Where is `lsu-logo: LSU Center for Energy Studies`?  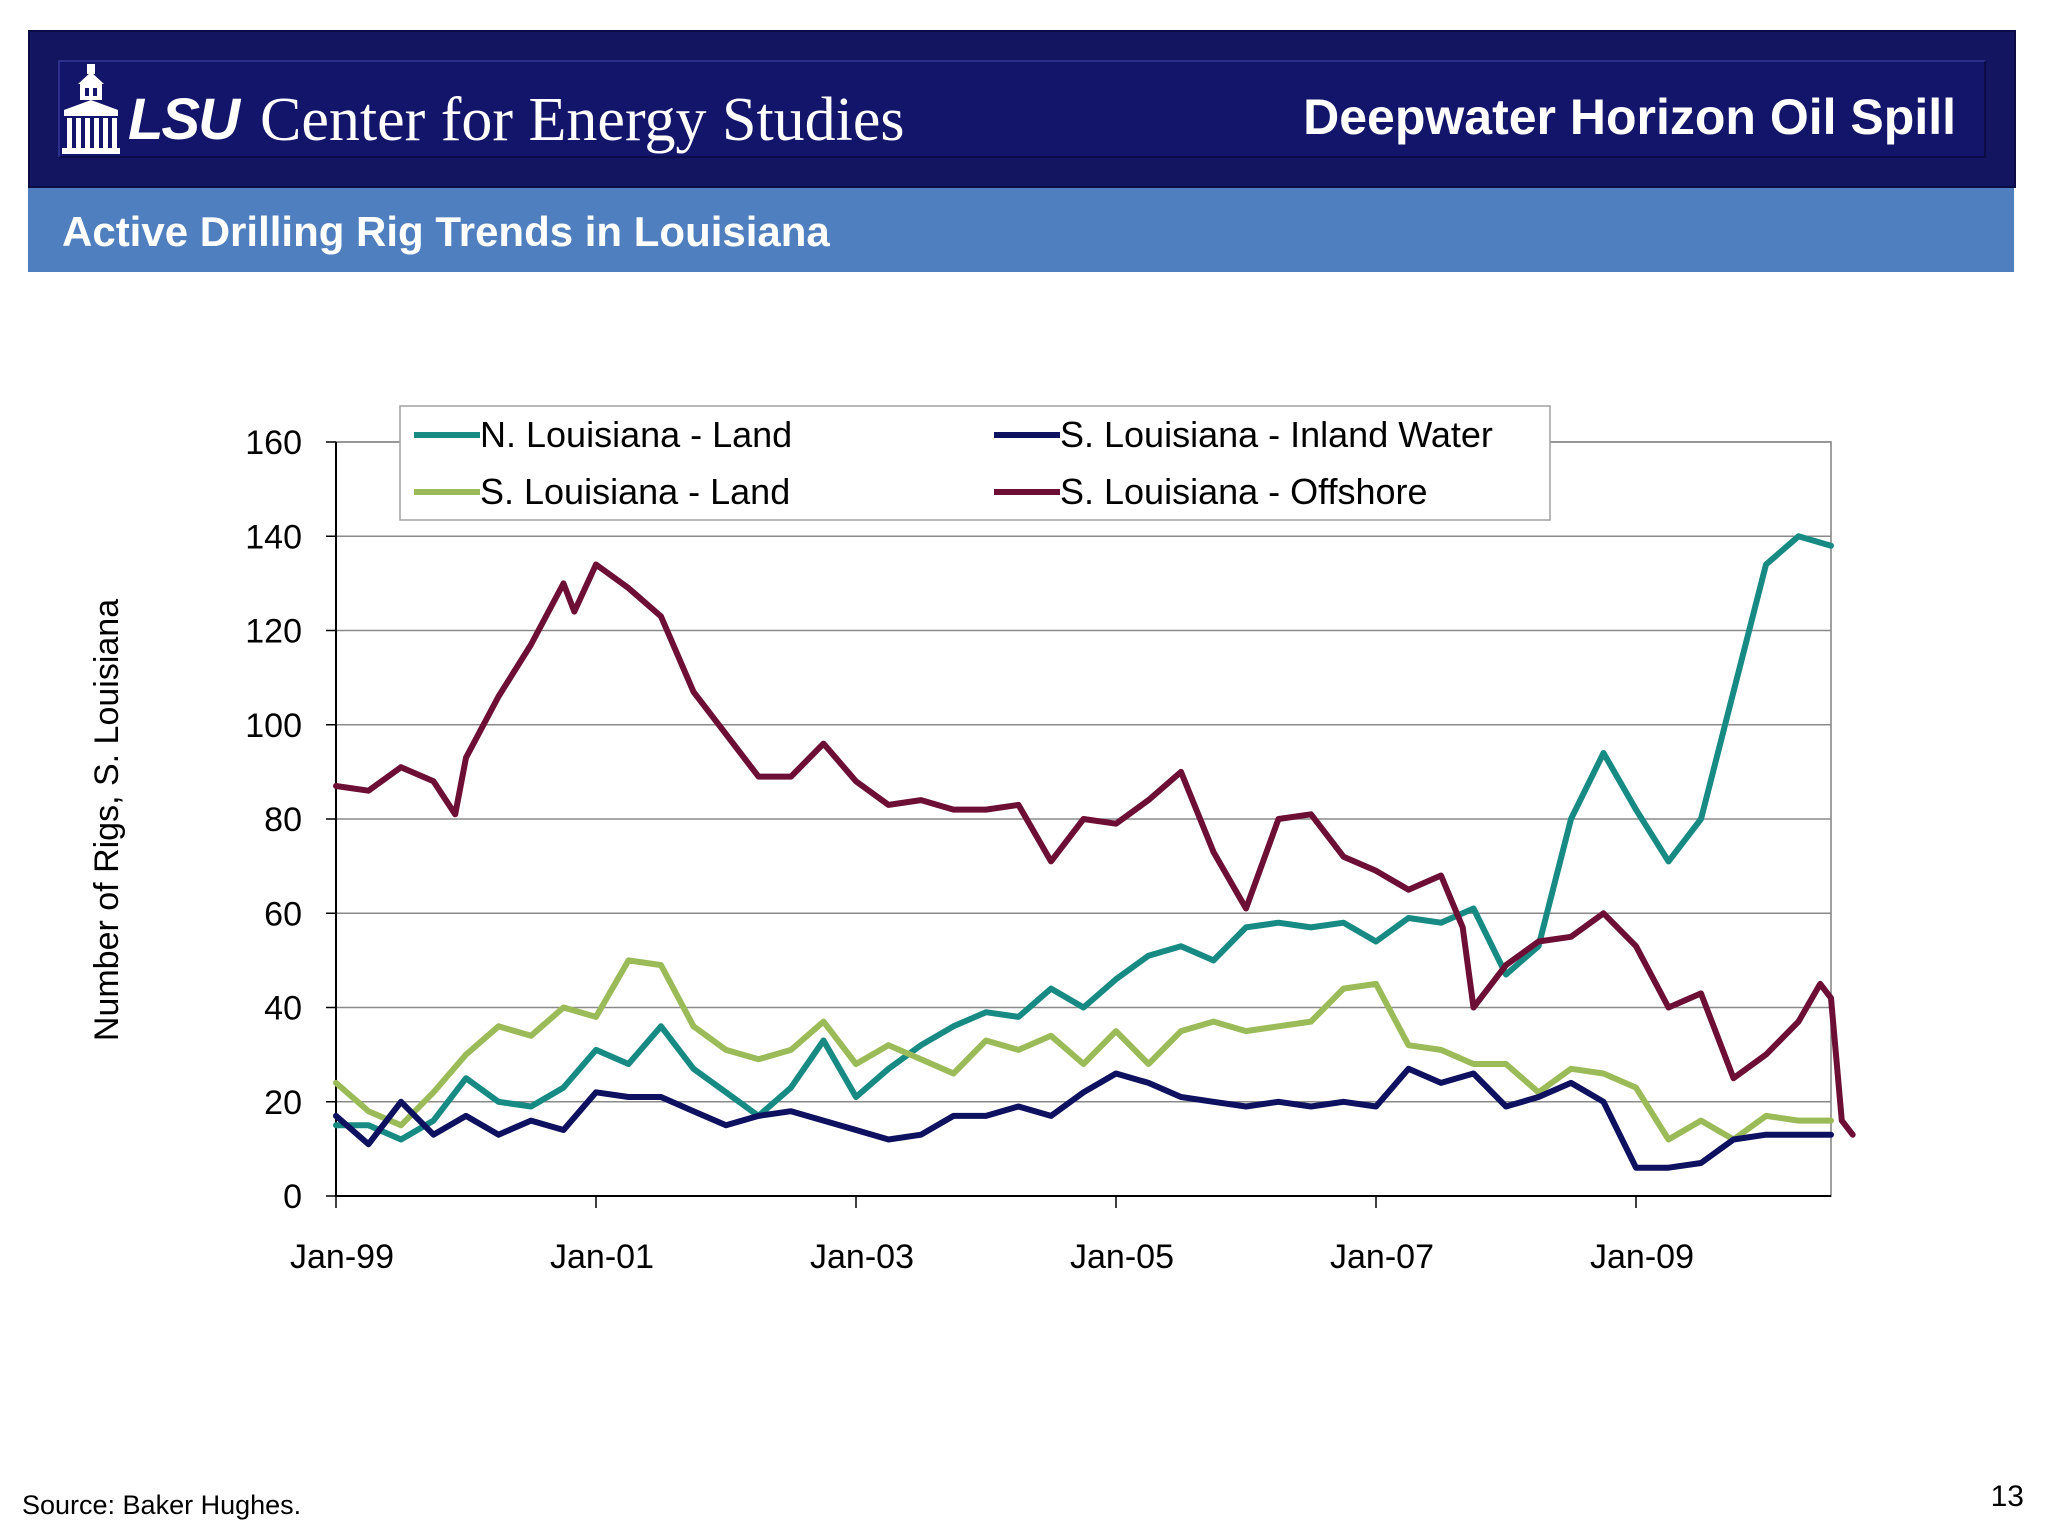 lsu-logo: LSU Center for Energy Studies is located at coordinates (482, 108).